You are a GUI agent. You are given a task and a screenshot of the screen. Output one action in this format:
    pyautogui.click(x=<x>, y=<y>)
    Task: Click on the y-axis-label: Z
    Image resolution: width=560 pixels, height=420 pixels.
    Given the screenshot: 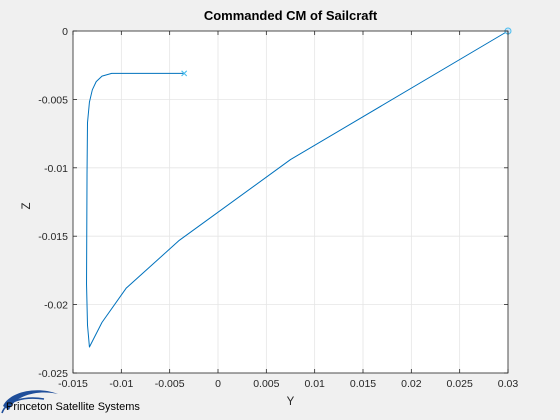 What is the action you would take?
    pyautogui.click(x=27, y=205)
    